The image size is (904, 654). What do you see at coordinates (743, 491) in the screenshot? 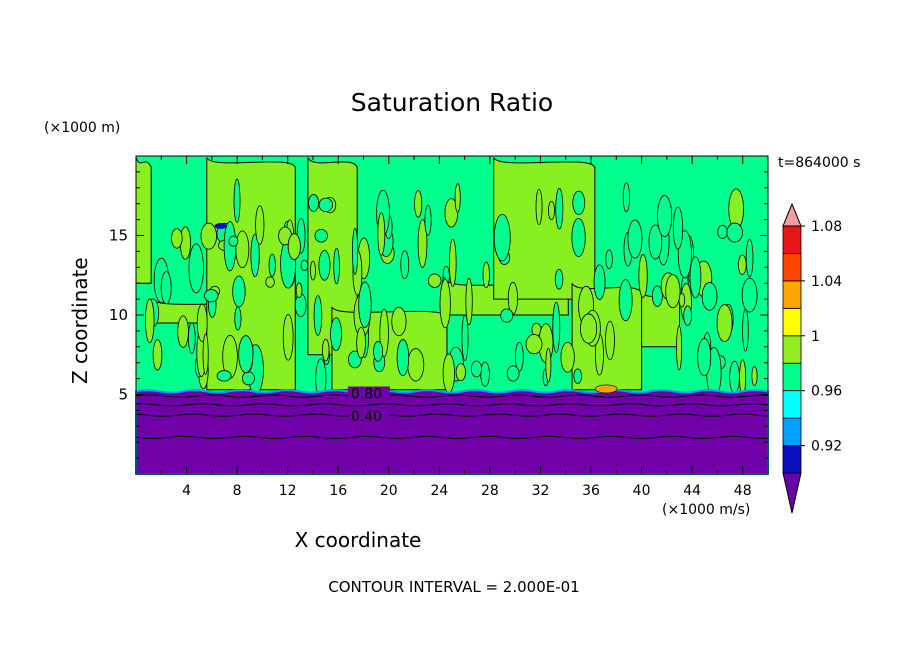
I see `x-tick-label: 48` at bounding box center [743, 491].